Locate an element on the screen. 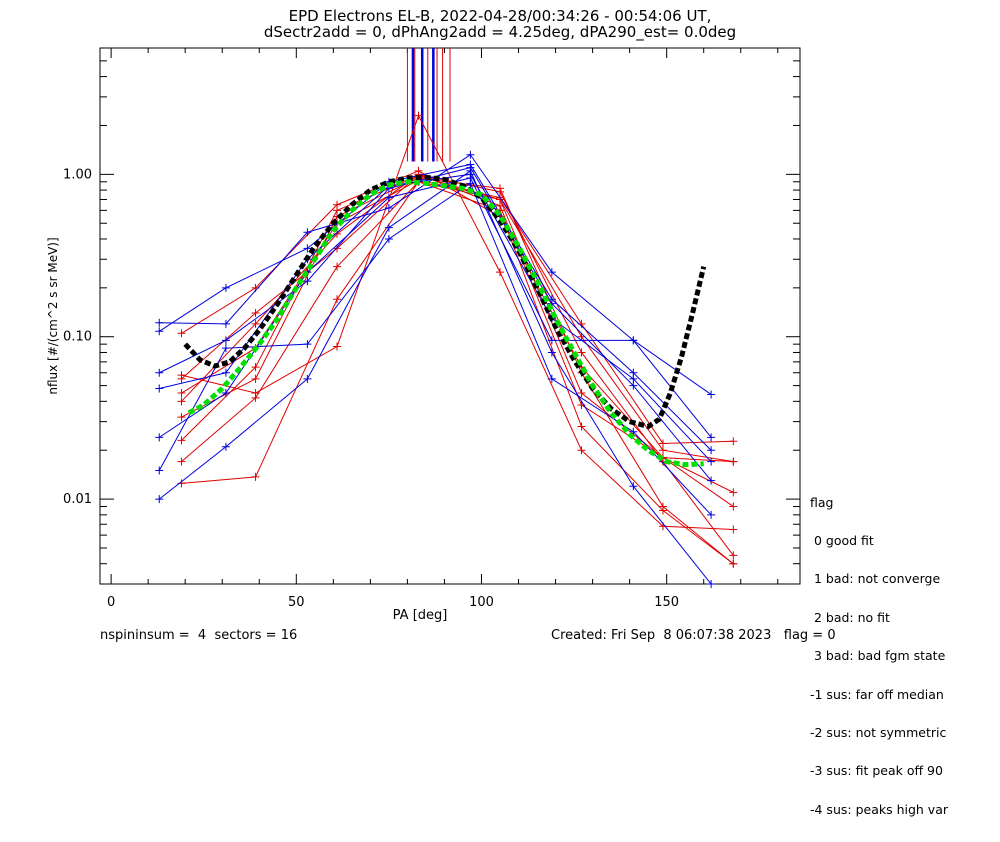 The width and height of the screenshot is (1000, 842). x-tick-label: 50 is located at coordinates (296, 602).